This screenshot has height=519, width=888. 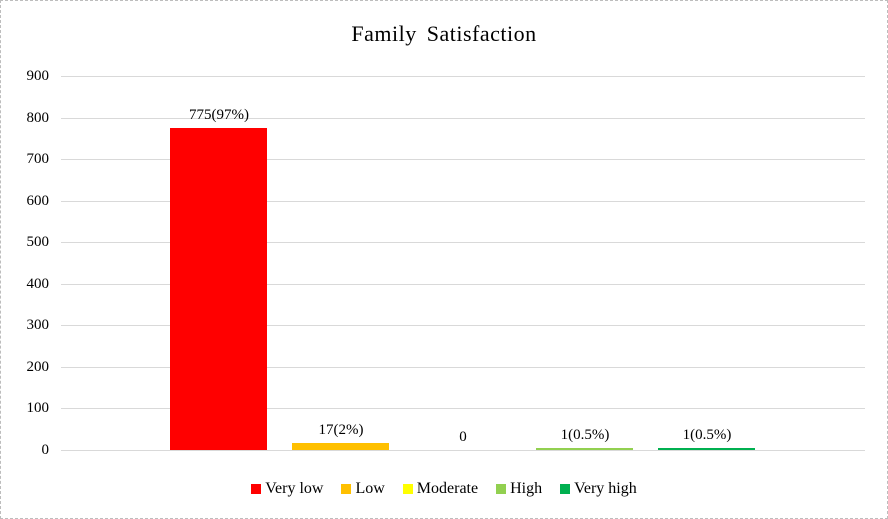 I want to click on y-tick-label-400: 400, so click(x=38, y=283).